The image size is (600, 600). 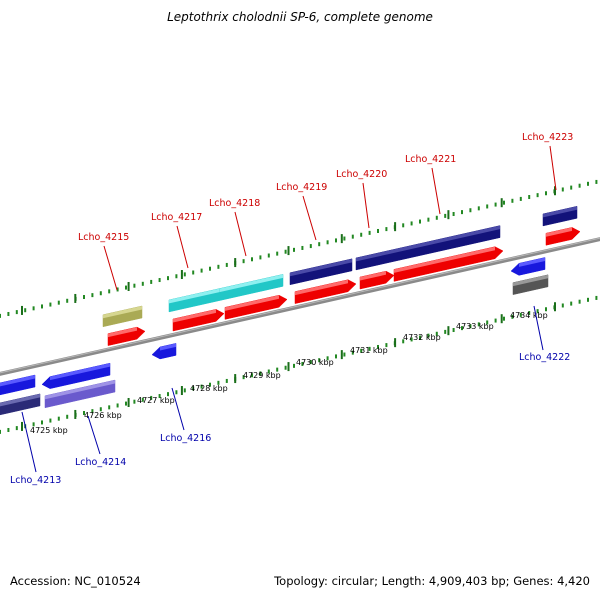 What do you see at coordinates (209, 388) in the screenshot?
I see `tick-label: 4728 kbp` at bounding box center [209, 388].